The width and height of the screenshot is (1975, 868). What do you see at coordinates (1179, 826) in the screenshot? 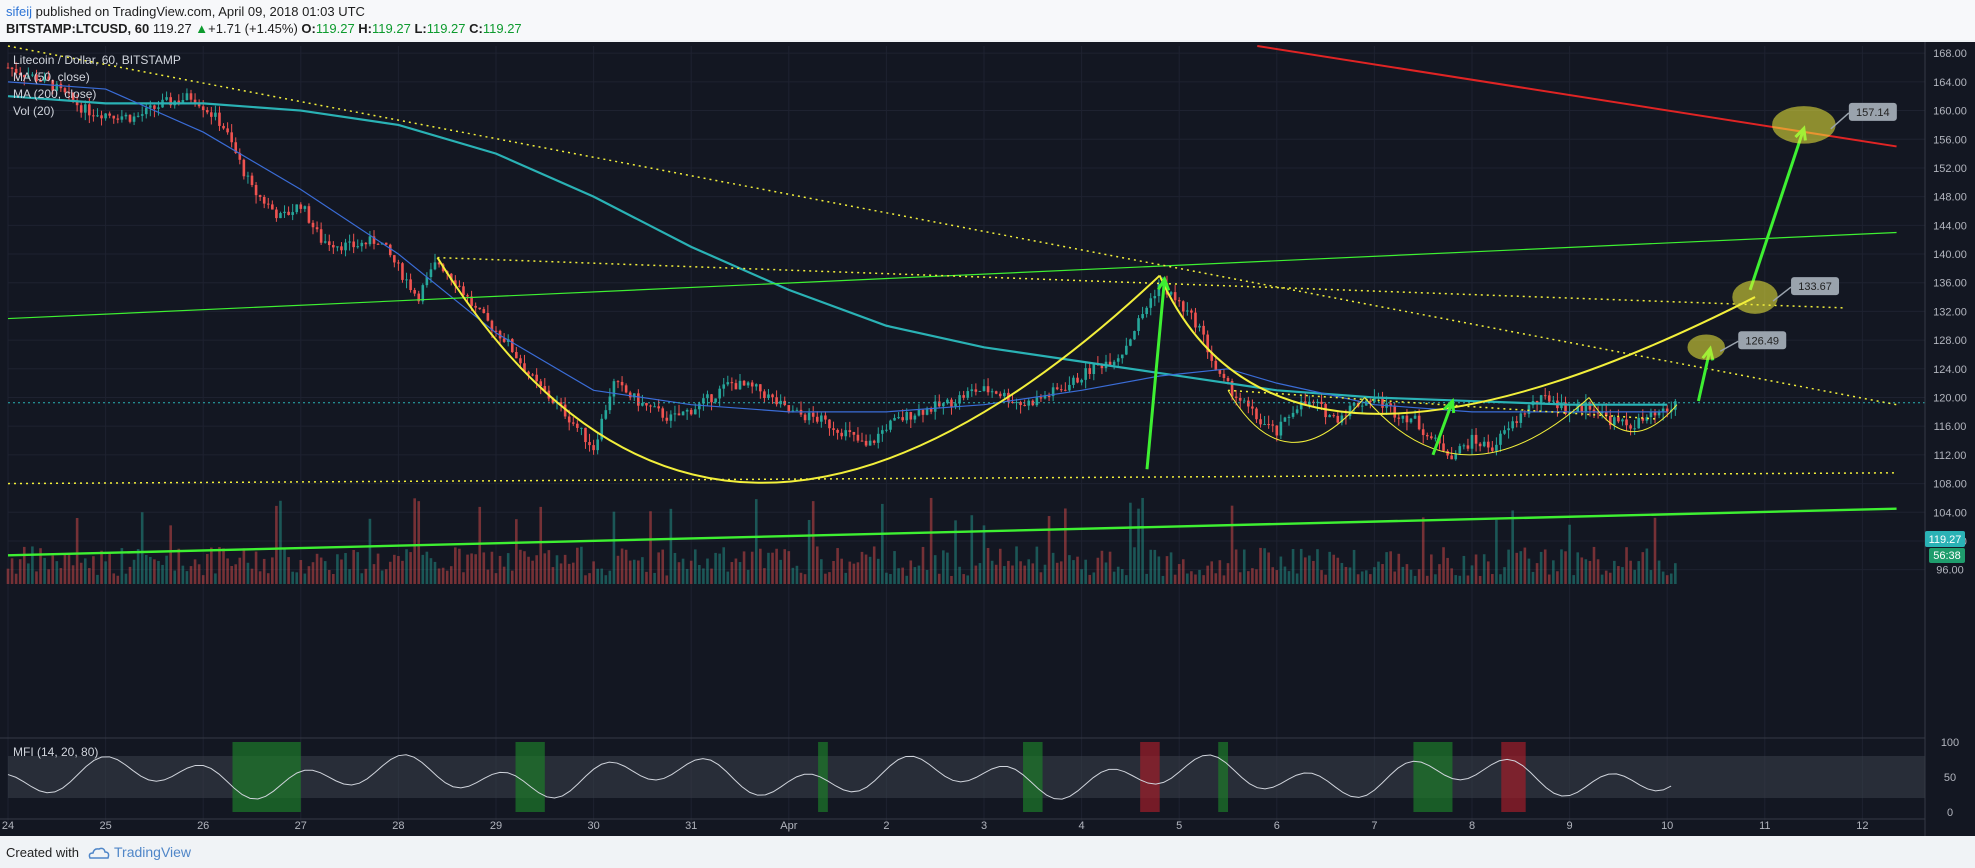
I see `x-tick-label: 5` at bounding box center [1179, 826].